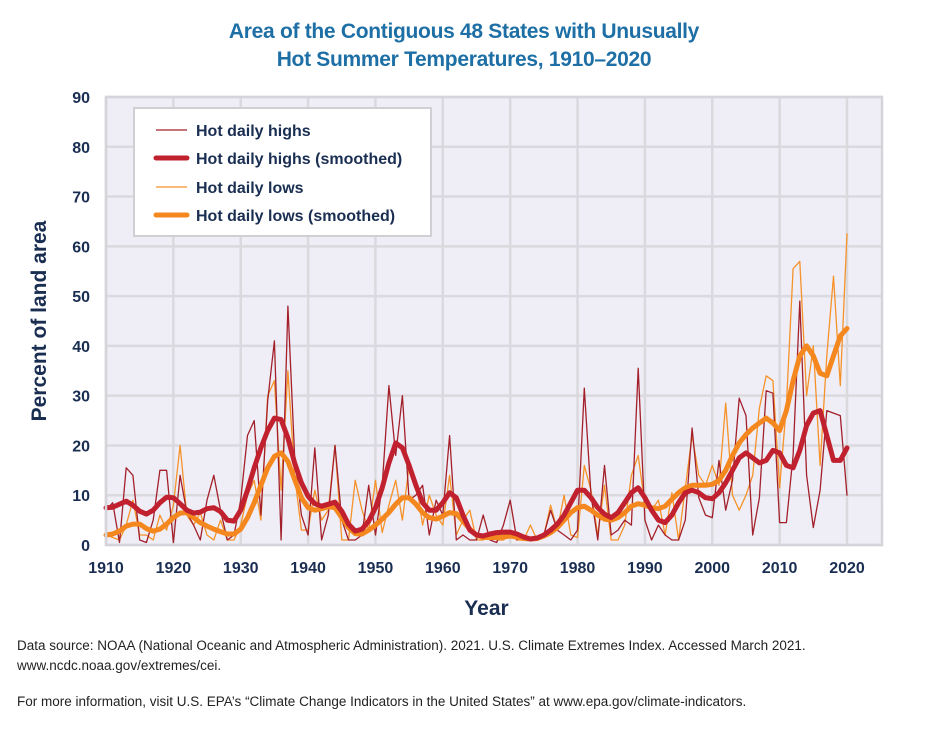  What do you see at coordinates (308, 568) in the screenshot?
I see `x-tick-label: 1940` at bounding box center [308, 568].